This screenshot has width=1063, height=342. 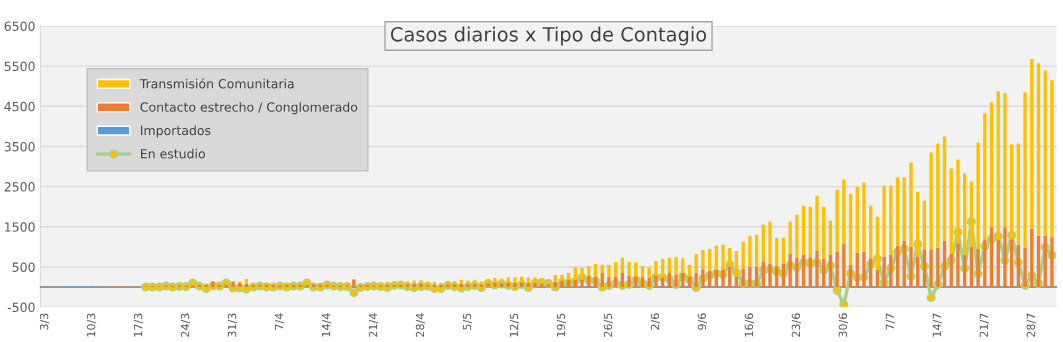 What do you see at coordinates (279, 321) in the screenshot?
I see `x-tick-label: 7/4` at bounding box center [279, 321].